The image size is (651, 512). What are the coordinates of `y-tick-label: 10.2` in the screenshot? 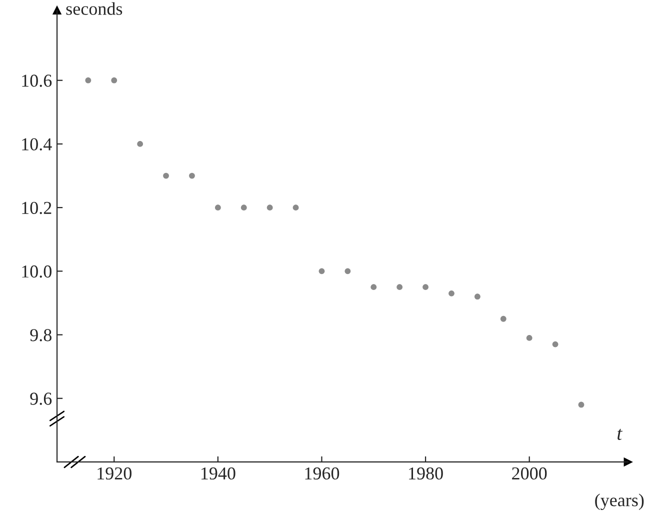 It's located at (37, 208).